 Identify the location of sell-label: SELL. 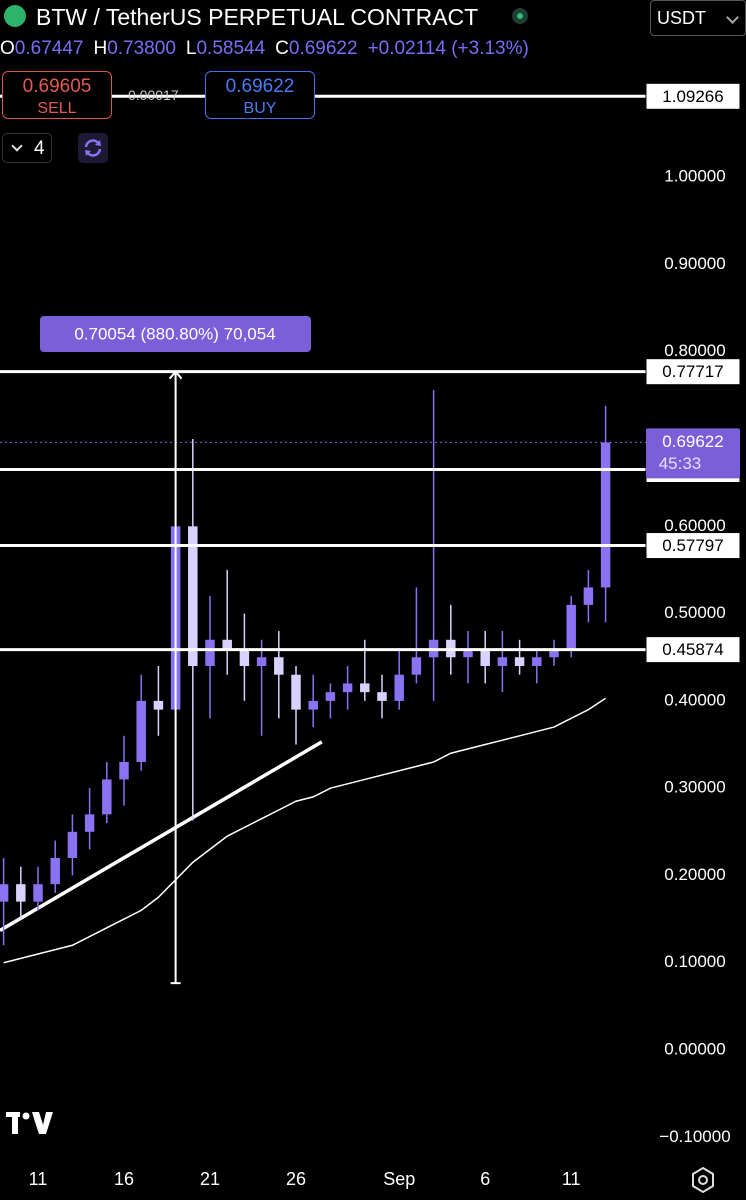
(57, 108).